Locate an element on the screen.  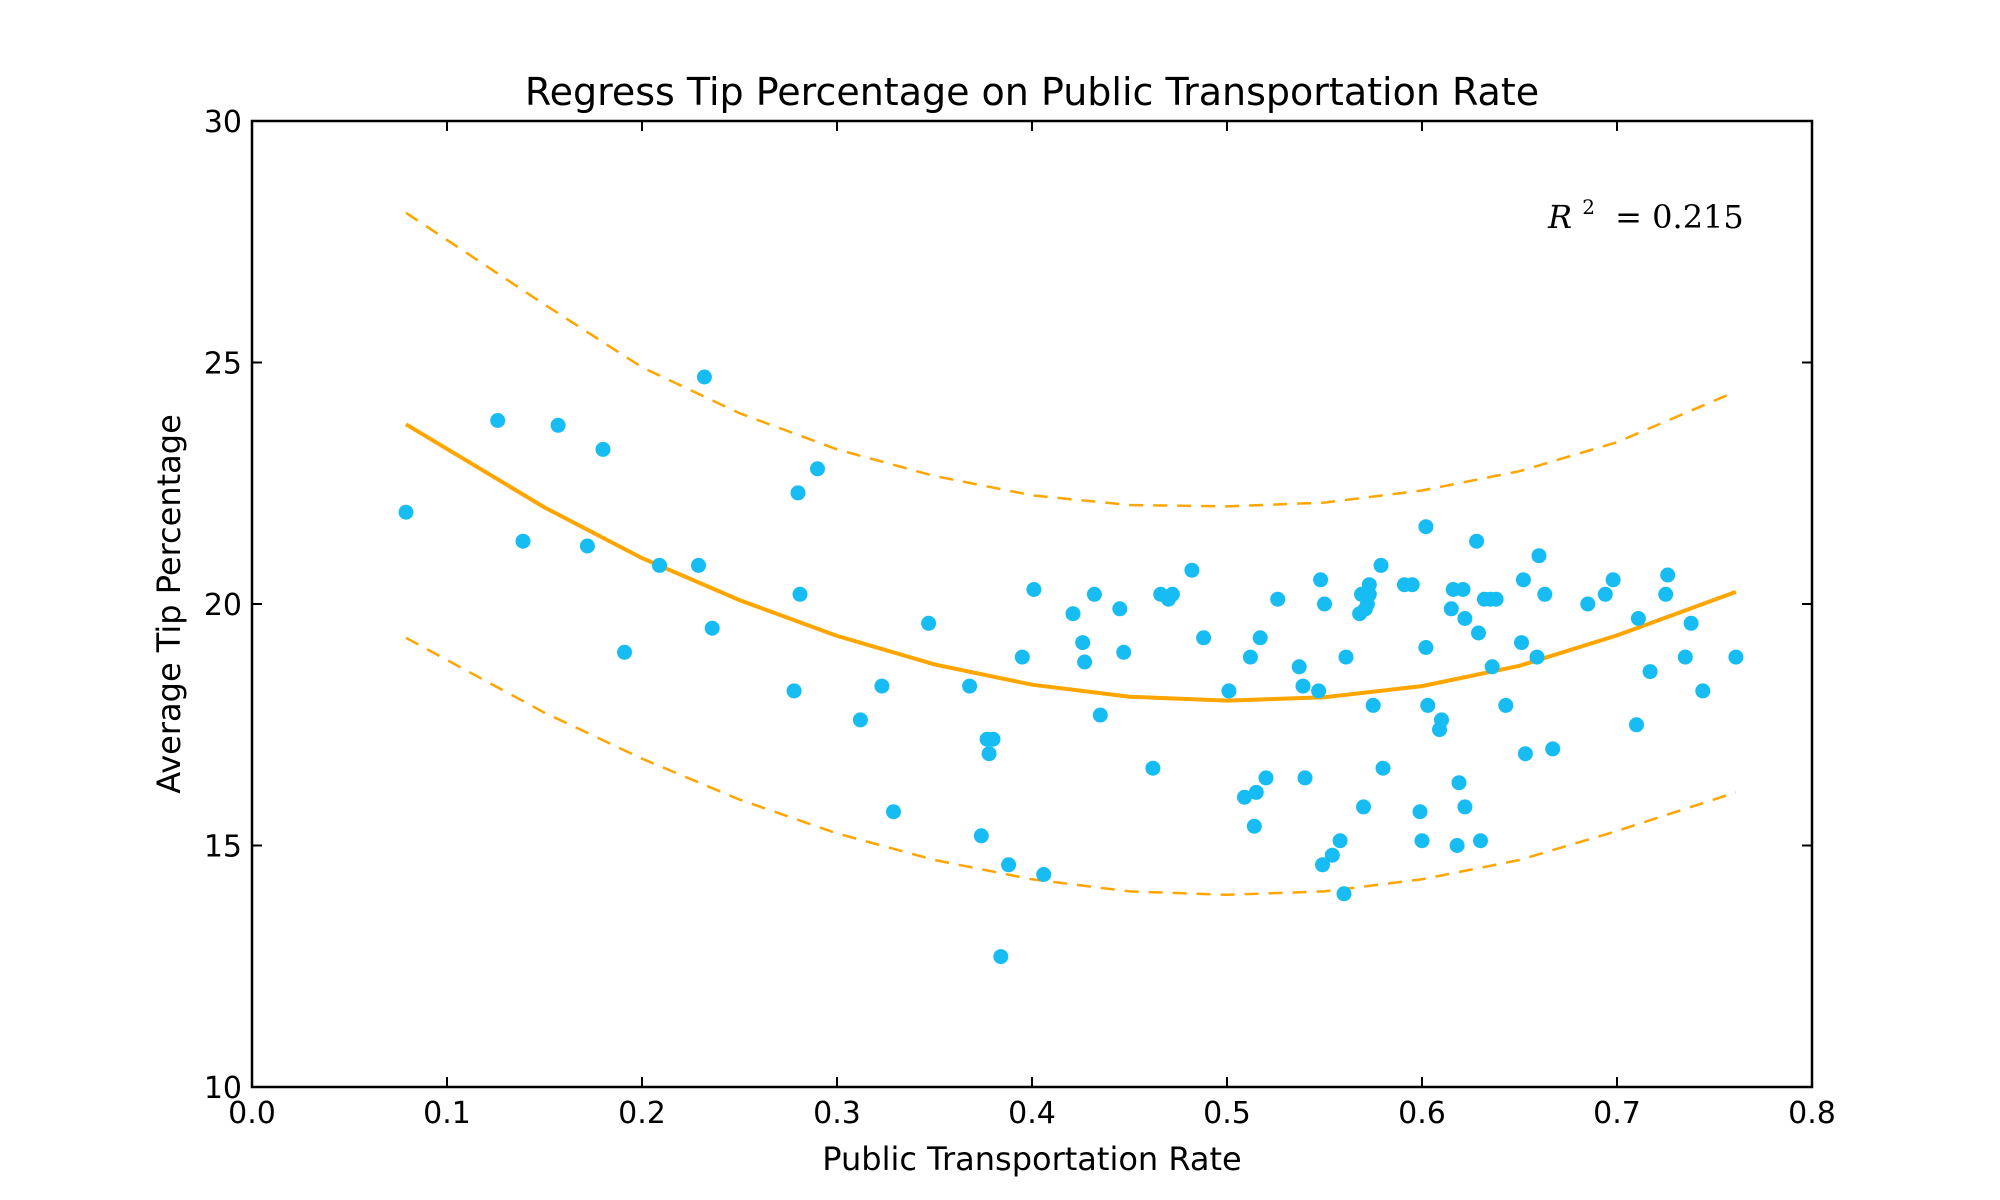
x-tick-label: 0.1 is located at coordinates (447, 1113).